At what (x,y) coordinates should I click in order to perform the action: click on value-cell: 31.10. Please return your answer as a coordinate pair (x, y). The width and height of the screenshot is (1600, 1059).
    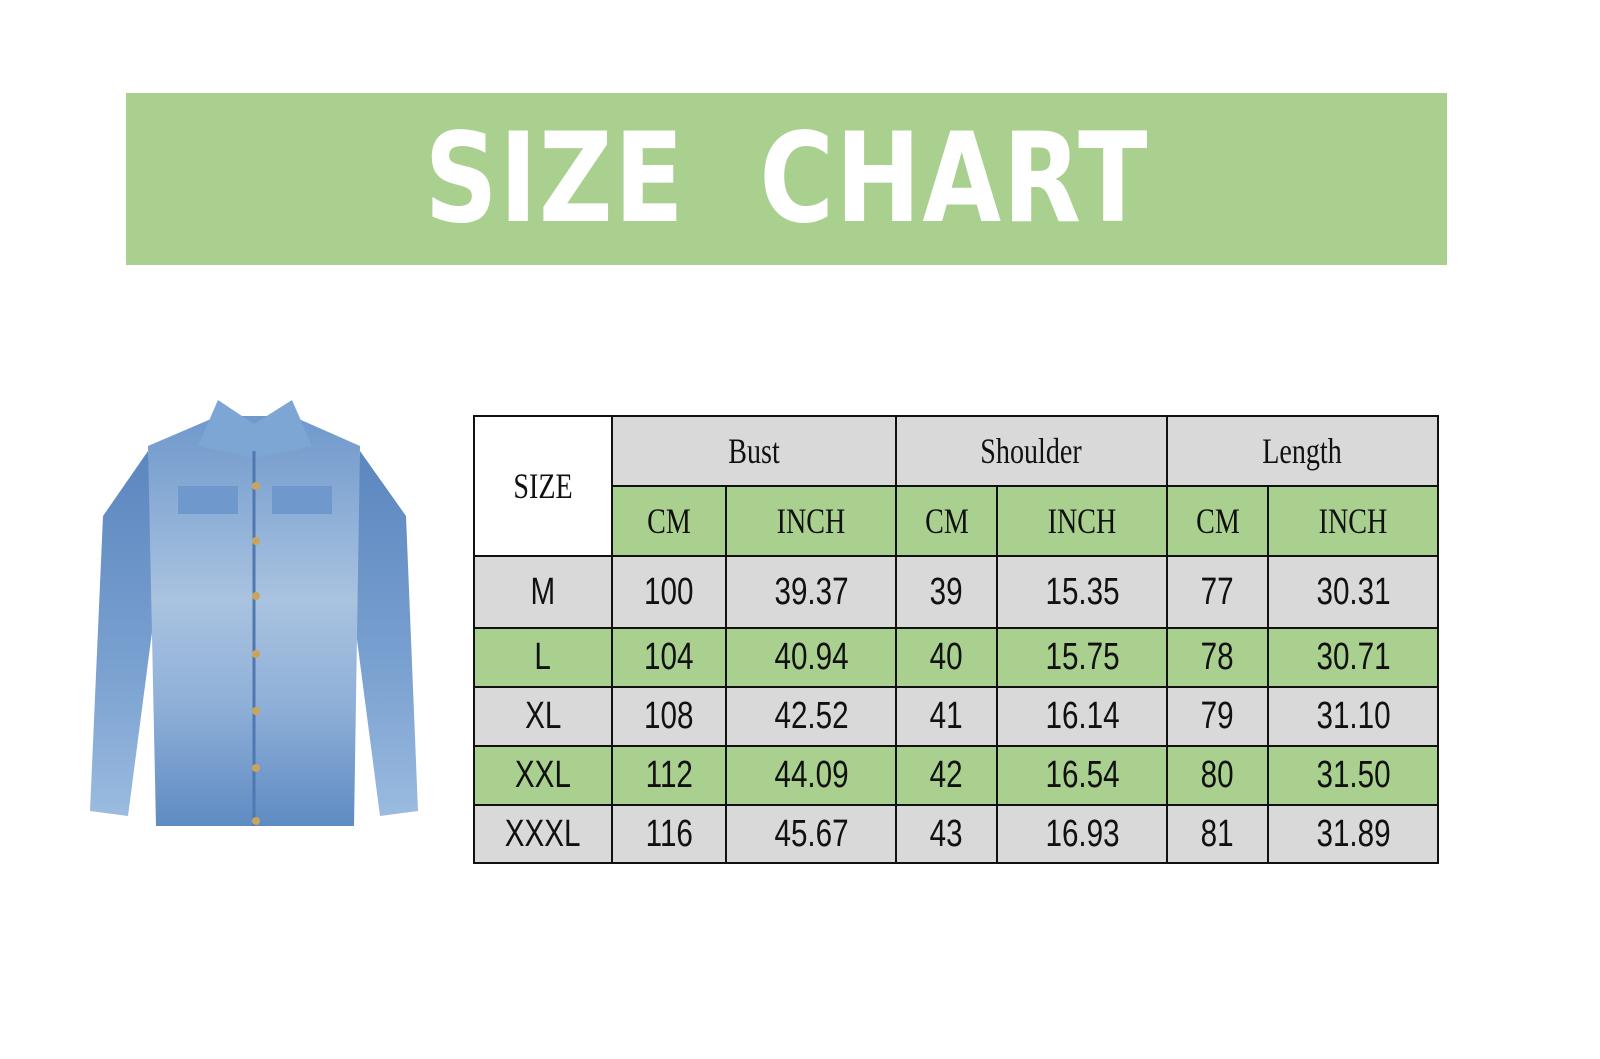
    Looking at the image, I should click on (1353, 716).